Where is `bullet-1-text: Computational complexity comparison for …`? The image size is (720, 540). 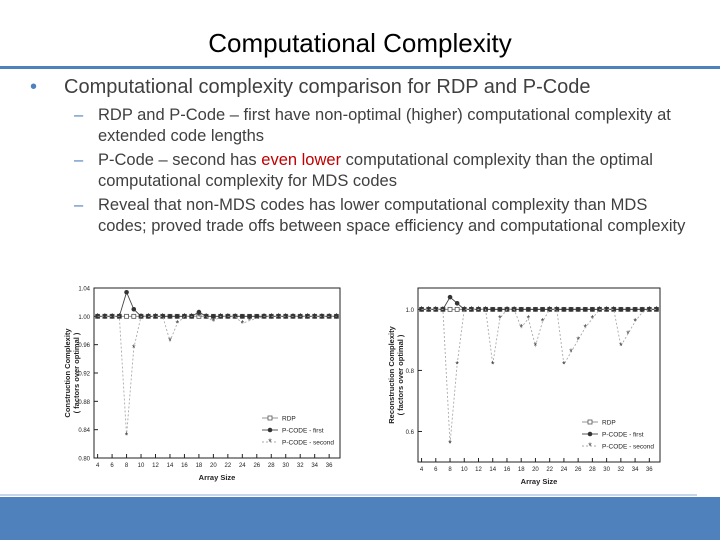 bullet-1-text: Computational complexity comparison for … is located at coordinates (327, 87).